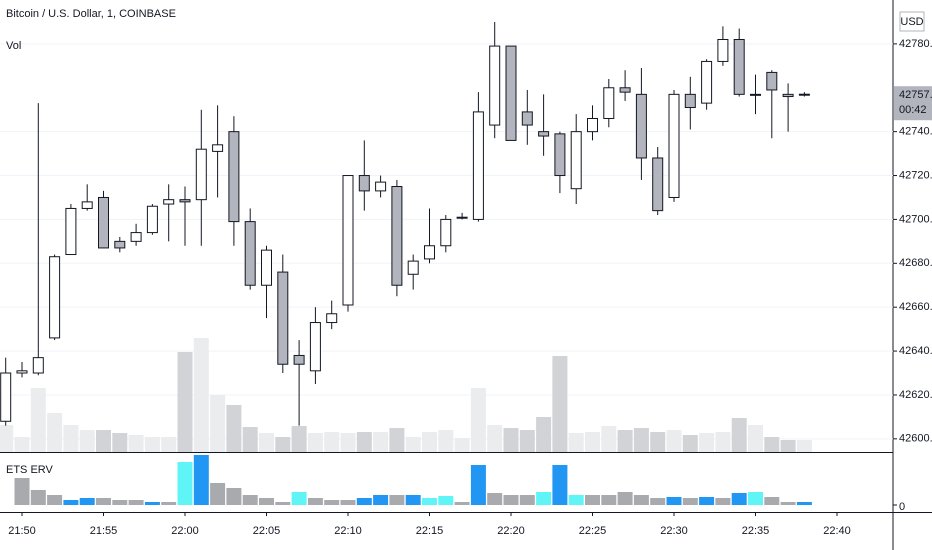 The width and height of the screenshot is (932, 550). Describe the element at coordinates (22, 531) in the screenshot. I see `x-tick-label: 21:50` at that location.